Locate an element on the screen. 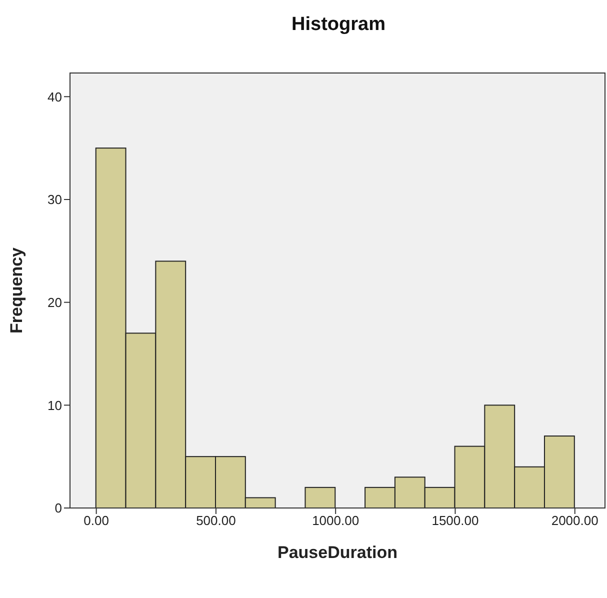 The height and width of the screenshot is (598, 607). x-tick-label: 500.00 is located at coordinates (216, 520).